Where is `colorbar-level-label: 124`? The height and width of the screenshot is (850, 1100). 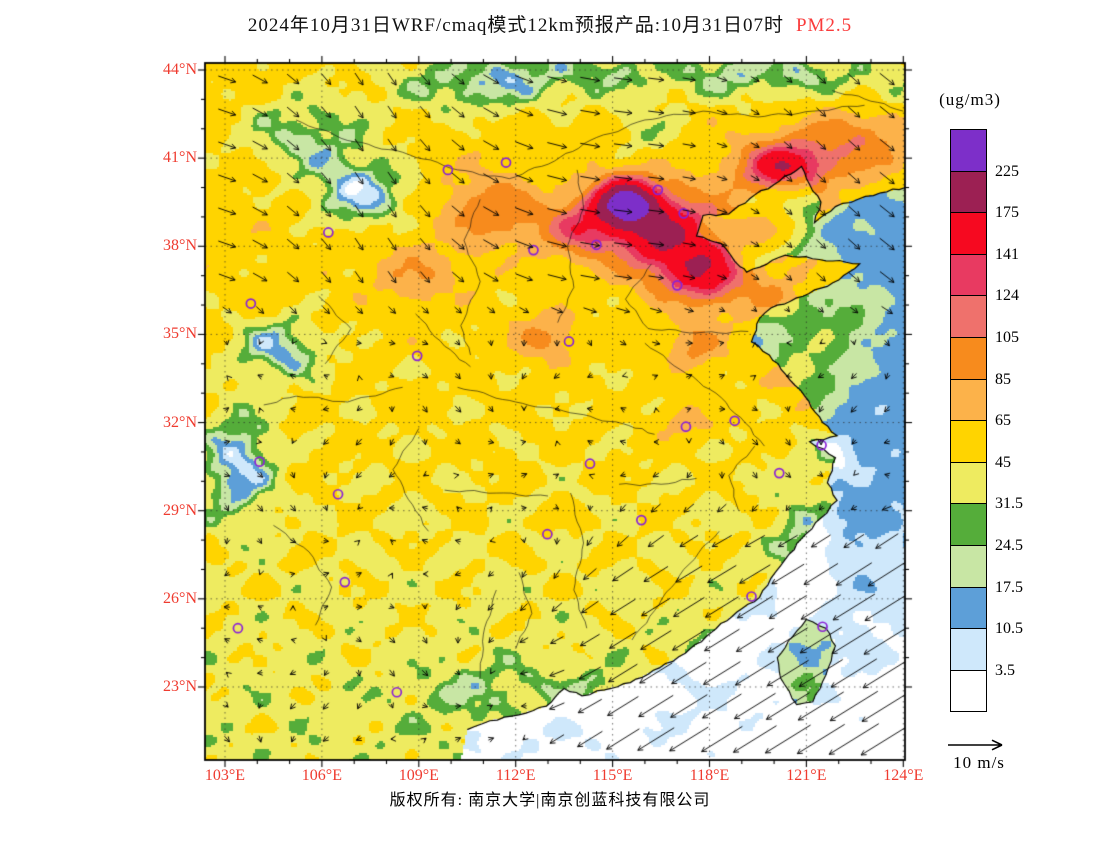 colorbar-level-label: 124 is located at coordinates (1007, 296).